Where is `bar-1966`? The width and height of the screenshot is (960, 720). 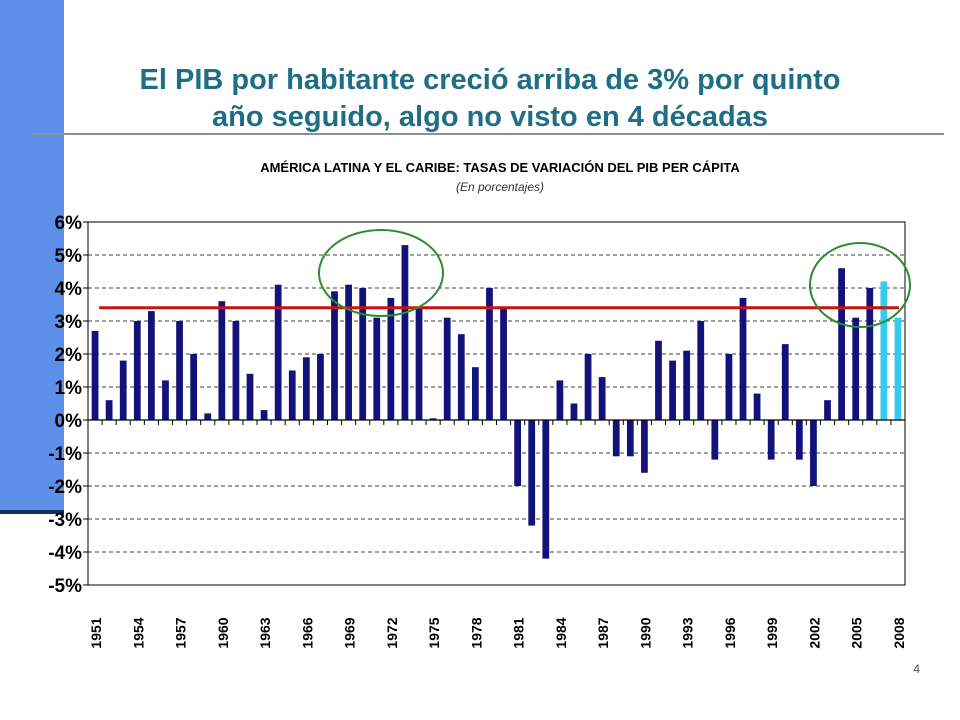 bar-1966 is located at coordinates (306, 388).